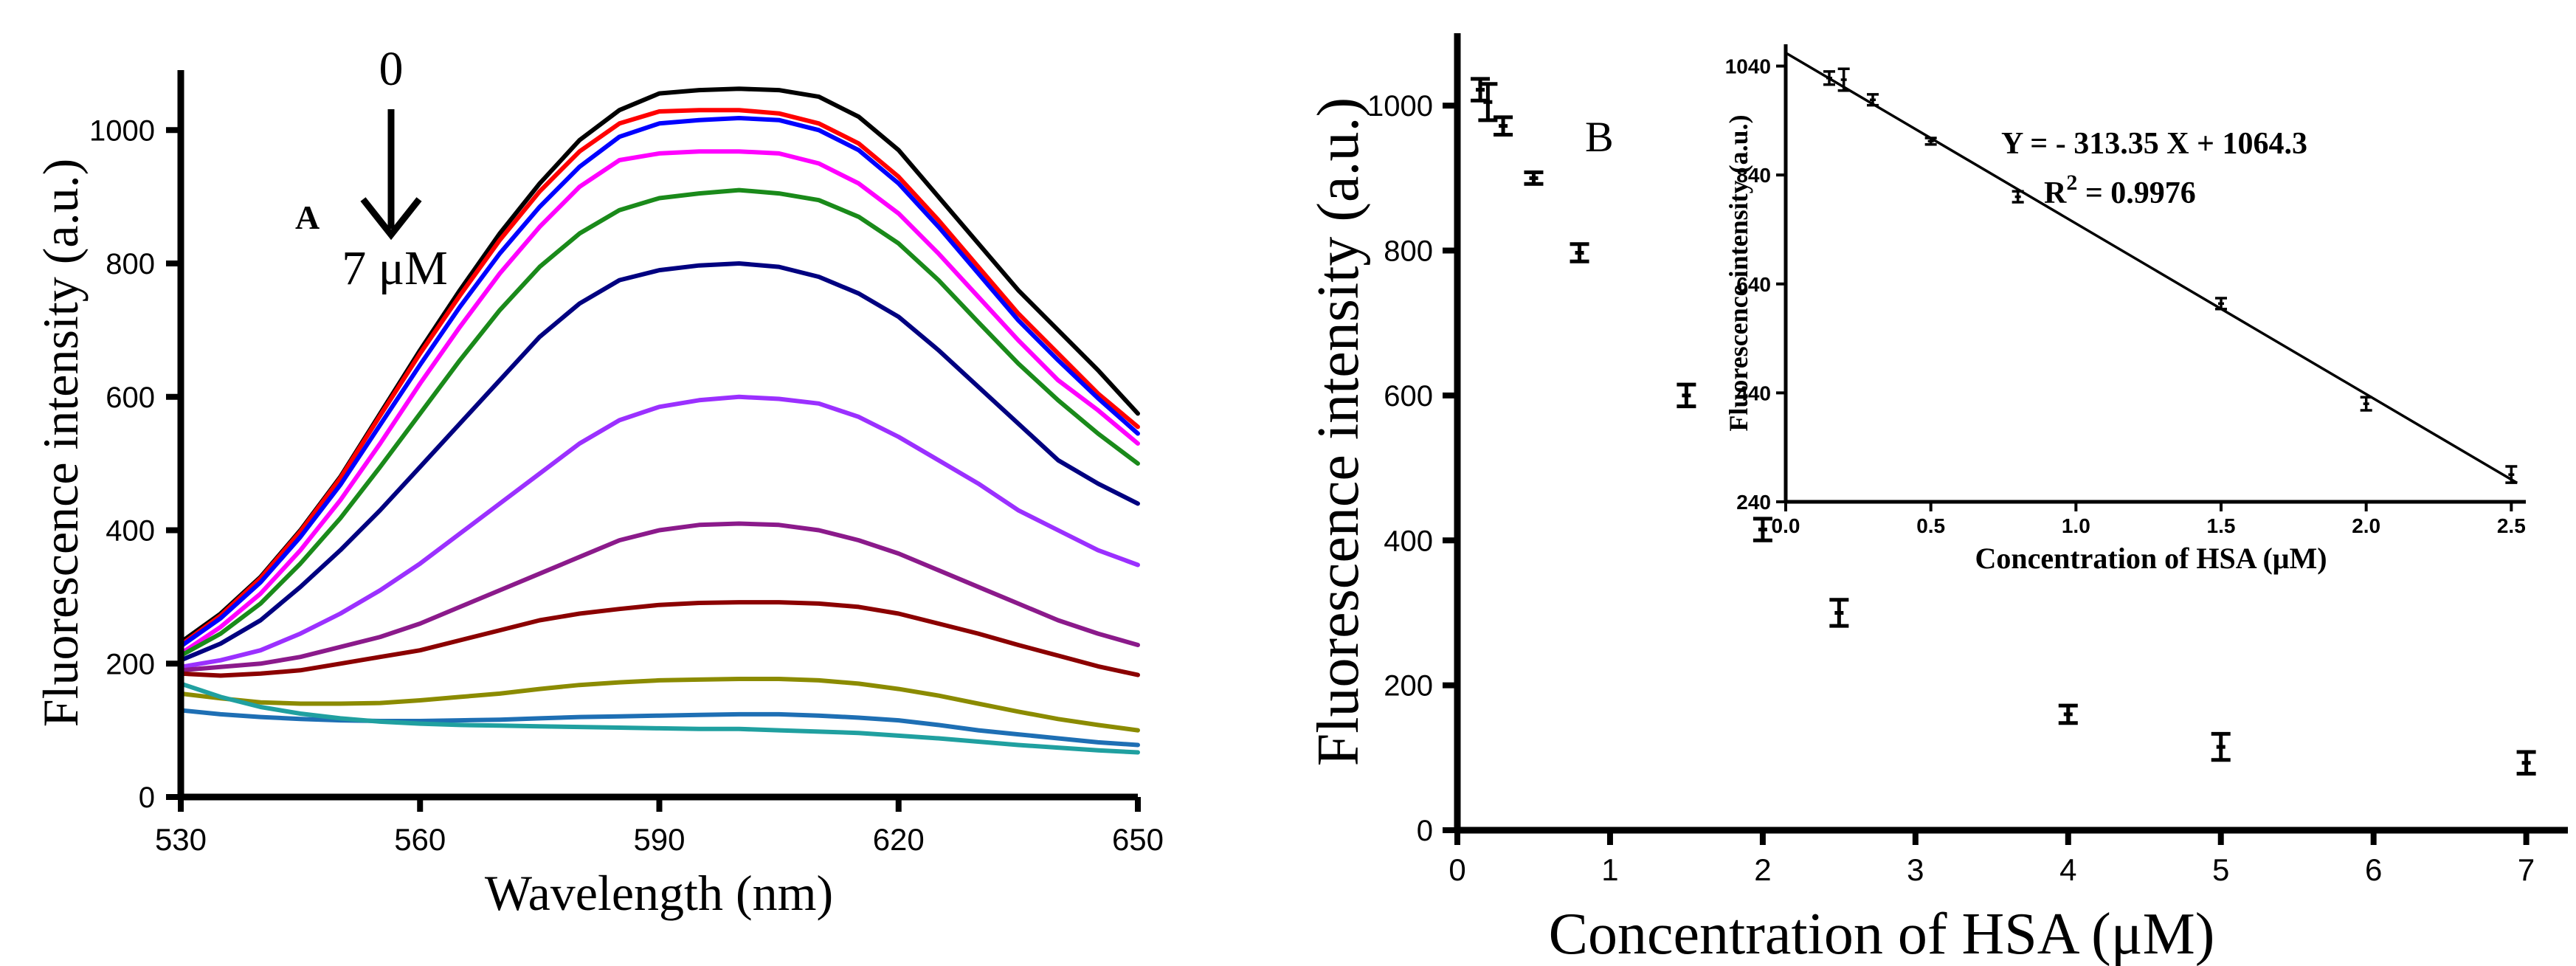  What do you see at coordinates (130, 398) in the screenshot?
I see `panel-a-y-tick-label-3: 600` at bounding box center [130, 398].